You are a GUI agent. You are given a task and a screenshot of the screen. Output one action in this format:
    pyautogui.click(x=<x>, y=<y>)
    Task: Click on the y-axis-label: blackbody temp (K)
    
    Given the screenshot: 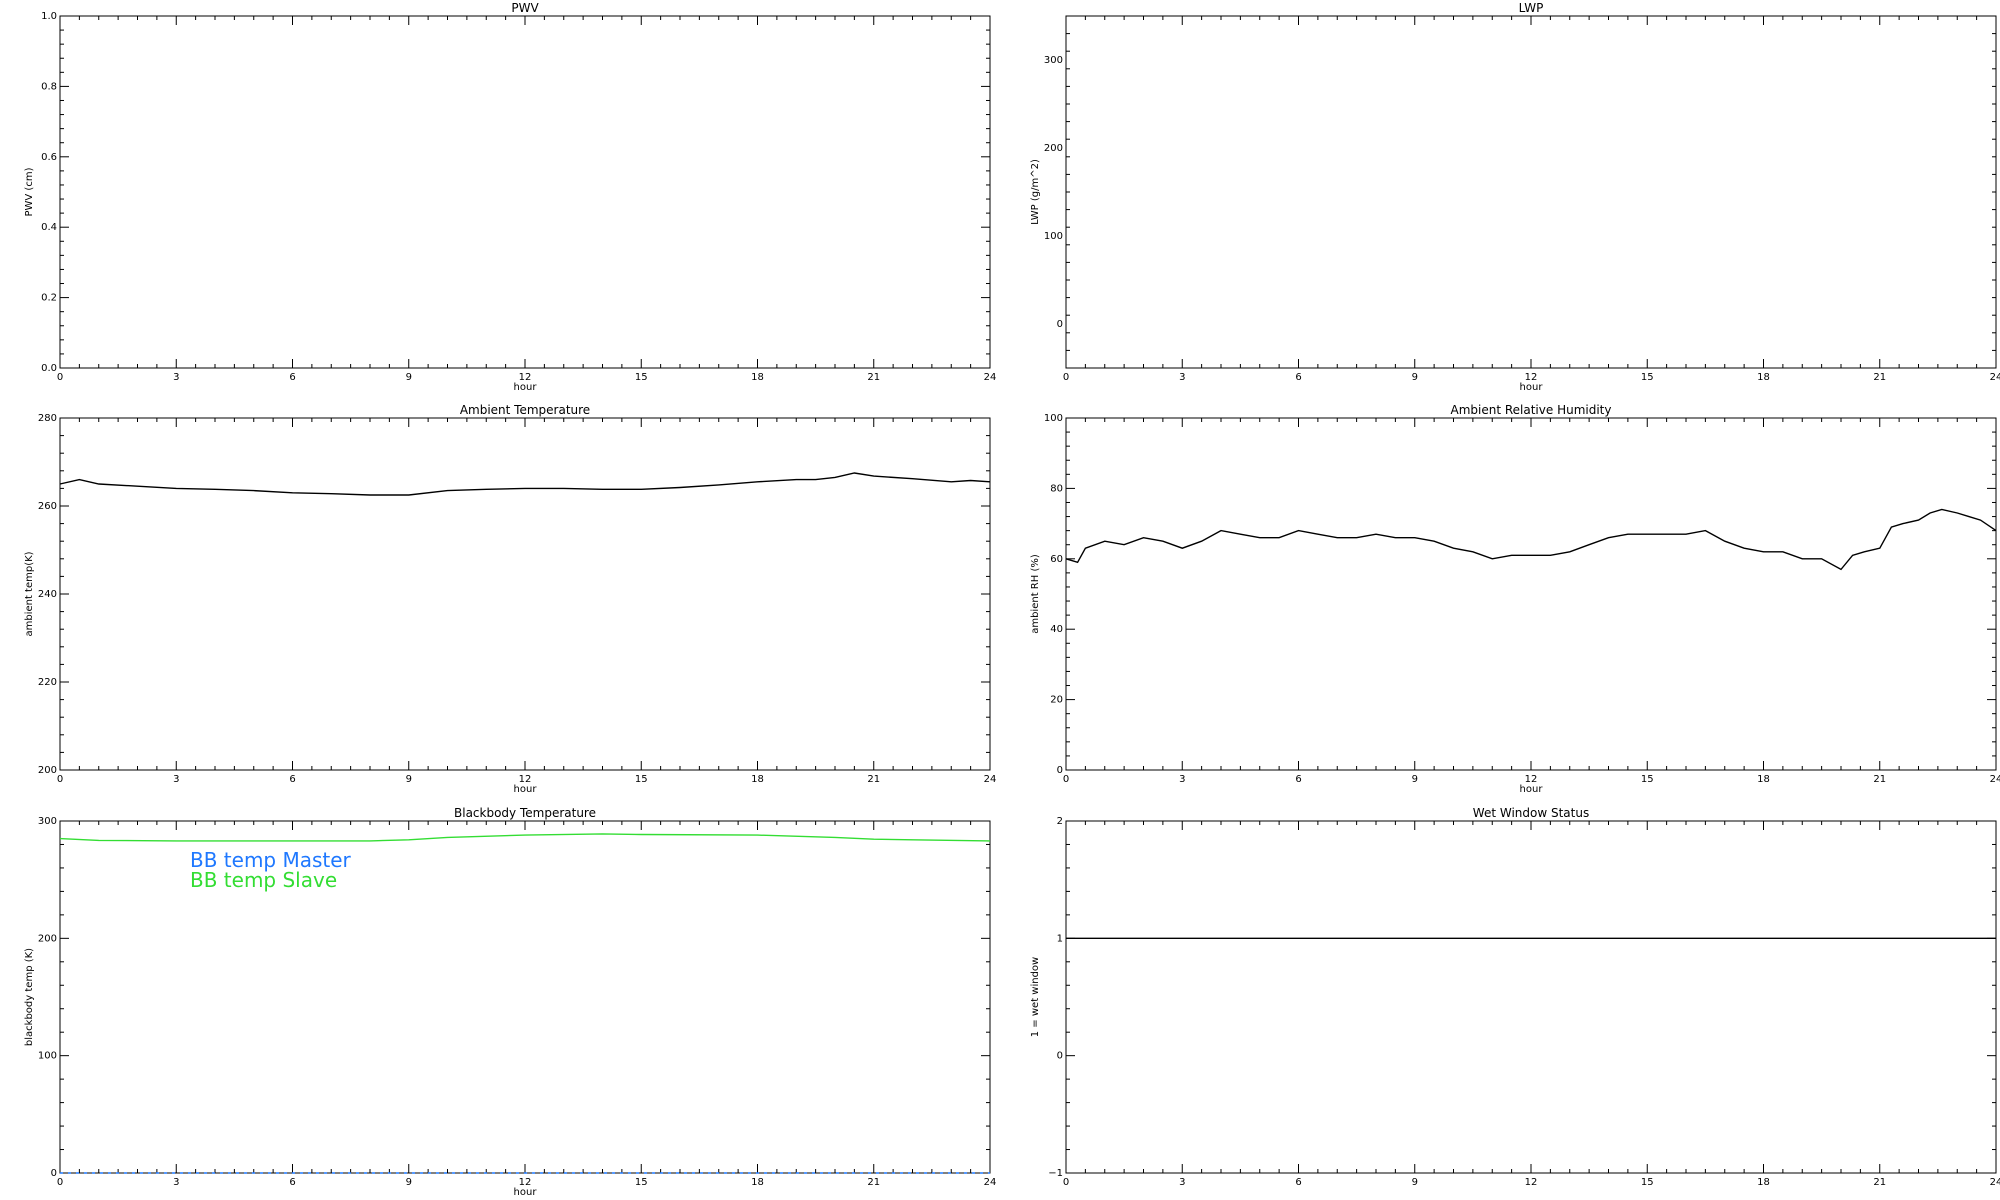 What is the action you would take?
    pyautogui.click(x=29, y=997)
    